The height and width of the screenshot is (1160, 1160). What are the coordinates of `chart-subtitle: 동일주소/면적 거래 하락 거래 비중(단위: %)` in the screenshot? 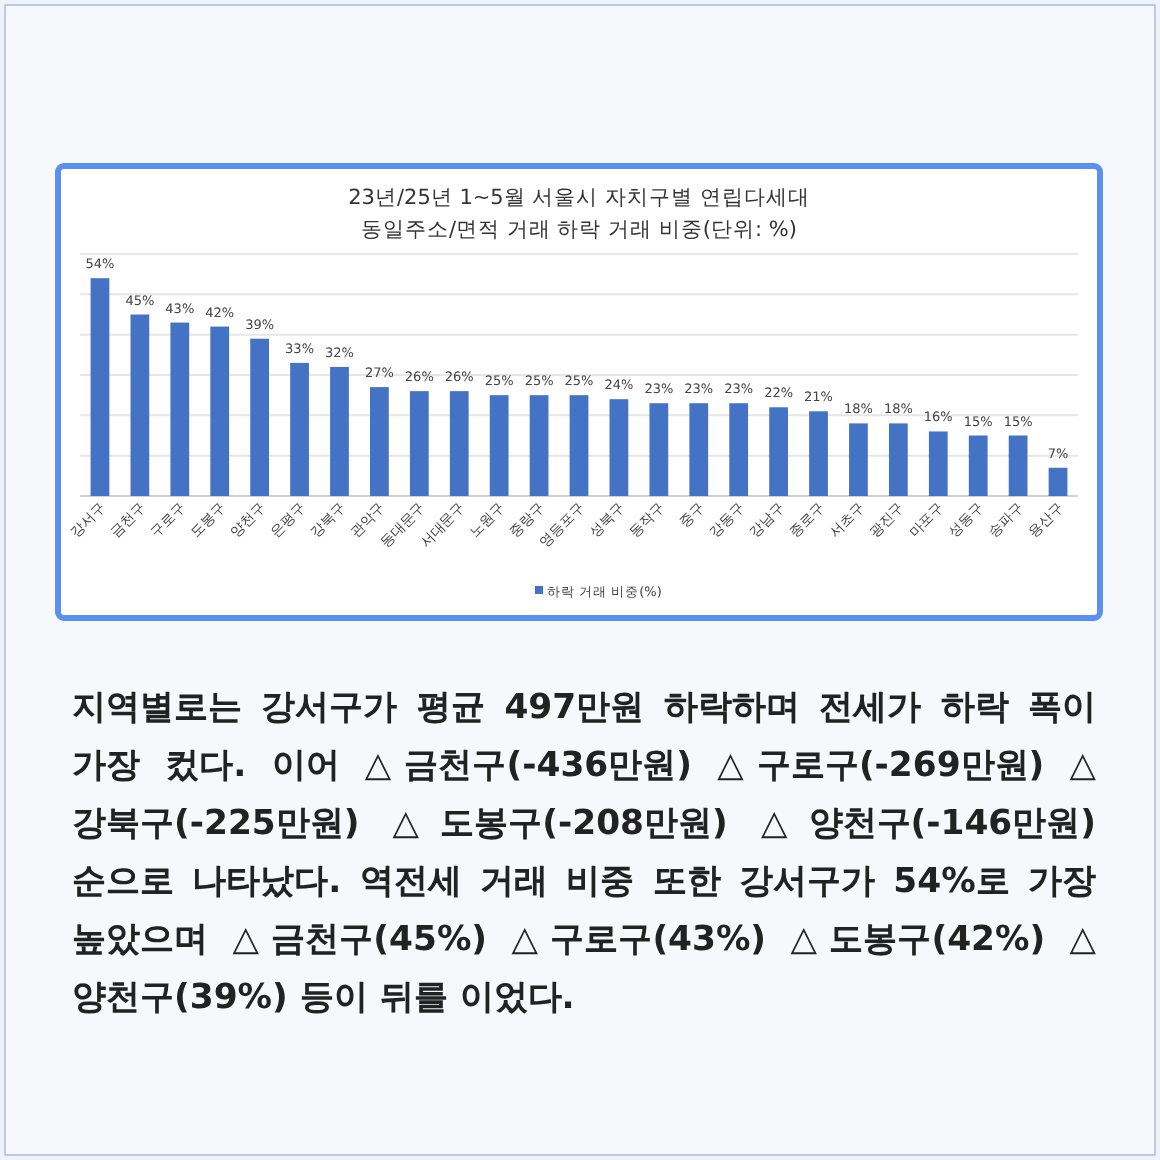 It's located at (579, 230).